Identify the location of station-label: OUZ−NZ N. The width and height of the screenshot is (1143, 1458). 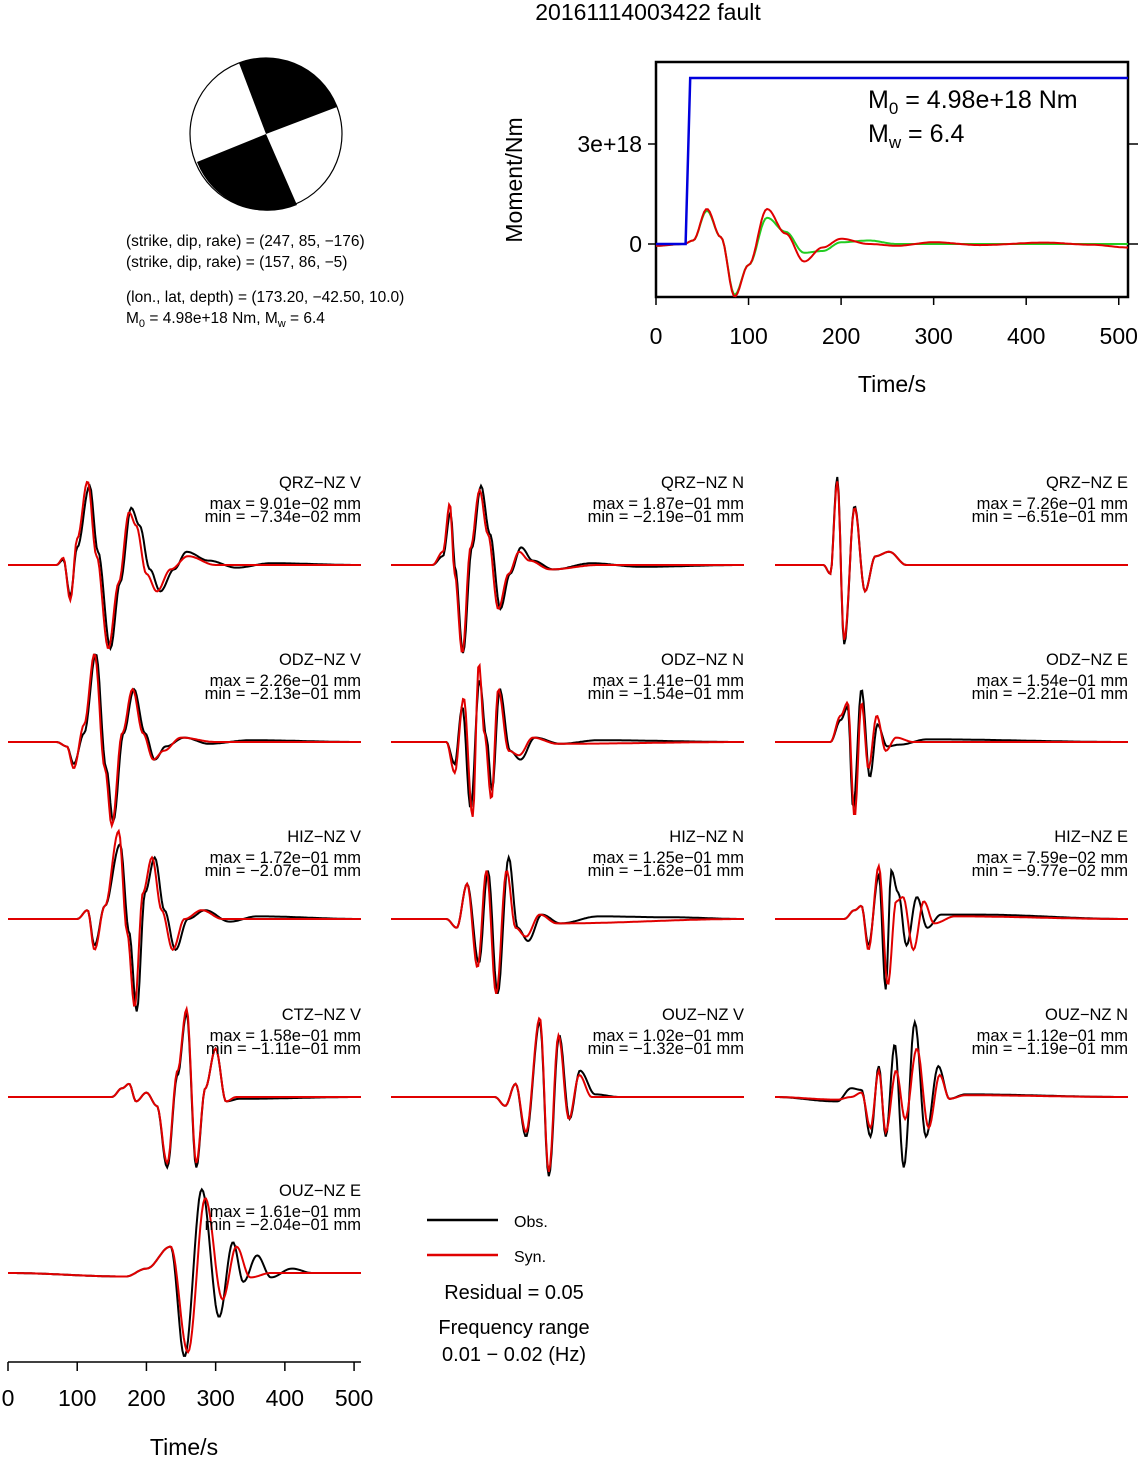
(1086, 1015).